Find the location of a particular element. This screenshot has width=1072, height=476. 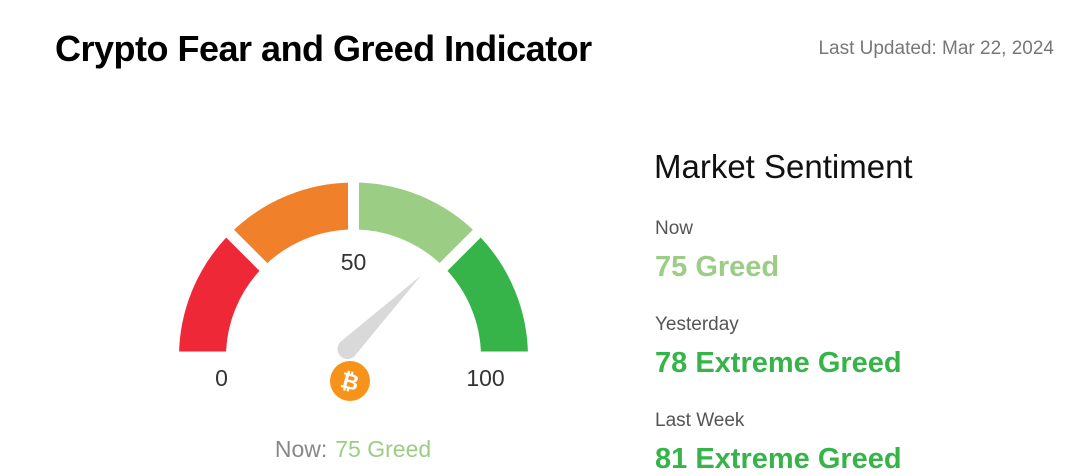

caption-label: Now: is located at coordinates (301, 449).